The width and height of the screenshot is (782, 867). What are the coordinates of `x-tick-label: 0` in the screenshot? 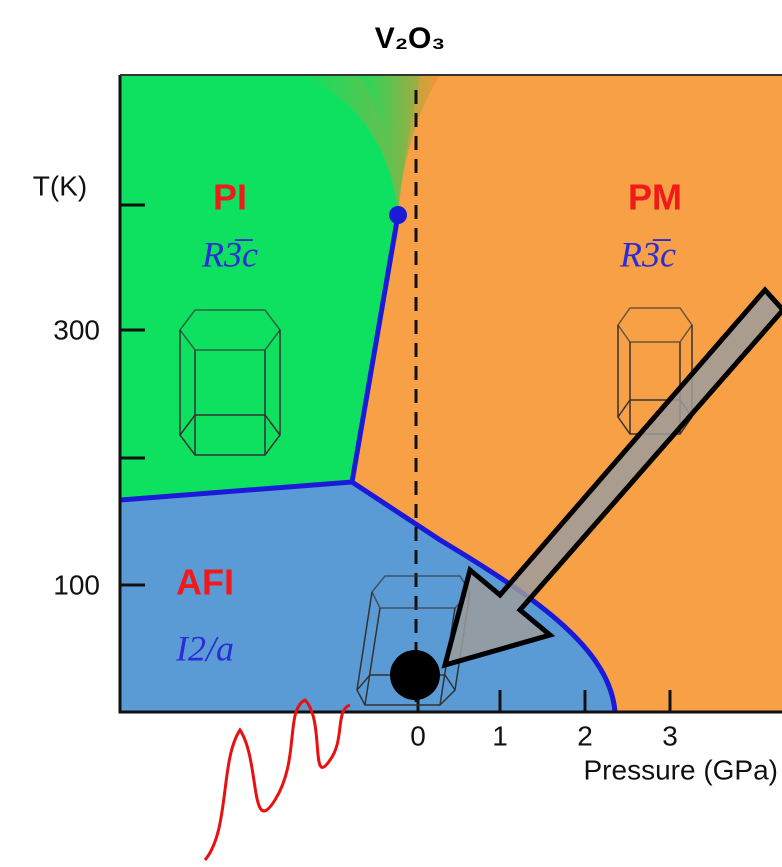 It's located at (418, 735).